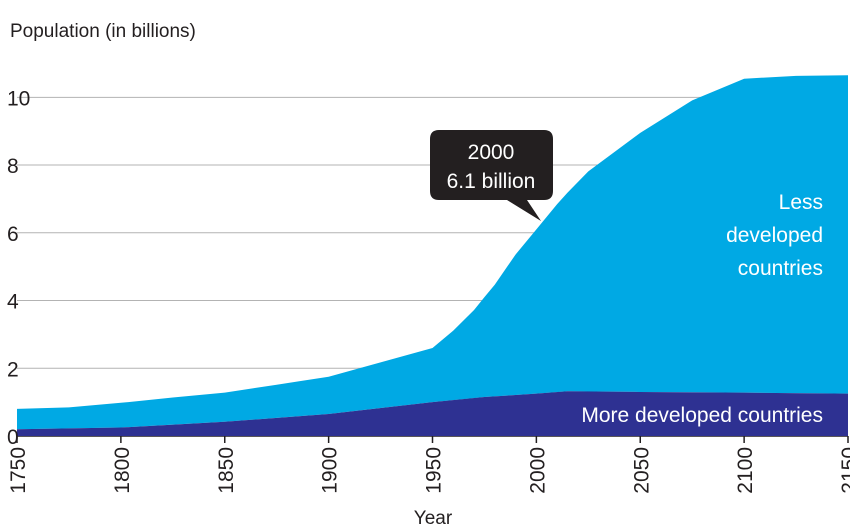 The image size is (850, 526). What do you see at coordinates (702, 415) in the screenshot?
I see `more-developed-label: More developed countries` at bounding box center [702, 415].